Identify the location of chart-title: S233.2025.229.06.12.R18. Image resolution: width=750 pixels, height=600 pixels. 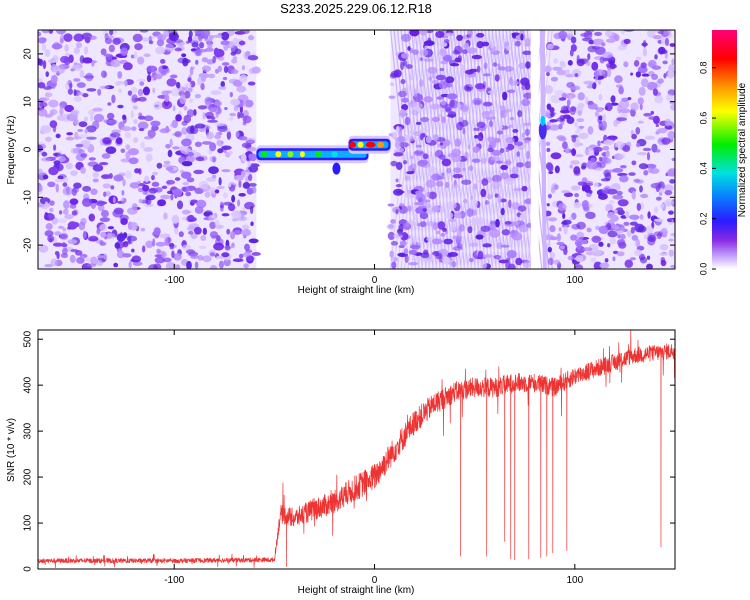
(356, 8).